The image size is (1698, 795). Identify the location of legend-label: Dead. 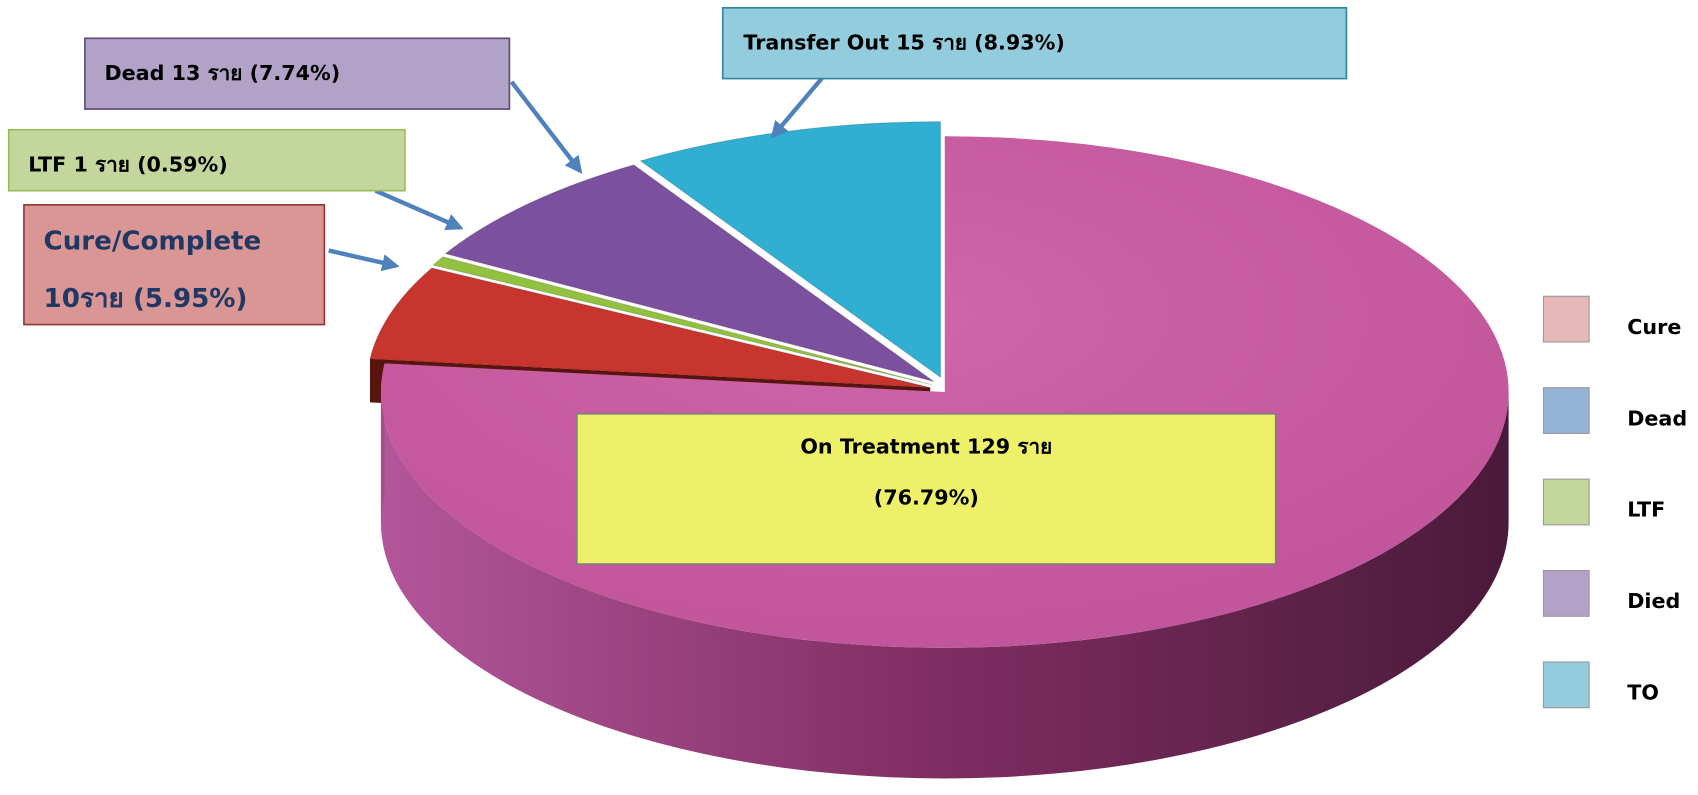
(1657, 418).